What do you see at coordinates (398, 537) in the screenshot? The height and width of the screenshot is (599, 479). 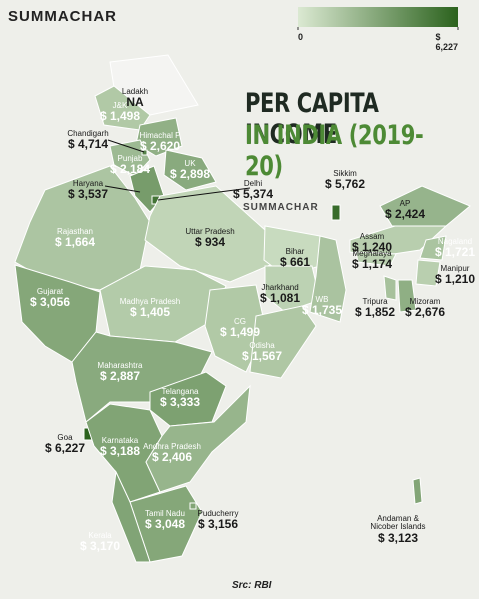 I see `region-value: $ 3,123` at bounding box center [398, 537].